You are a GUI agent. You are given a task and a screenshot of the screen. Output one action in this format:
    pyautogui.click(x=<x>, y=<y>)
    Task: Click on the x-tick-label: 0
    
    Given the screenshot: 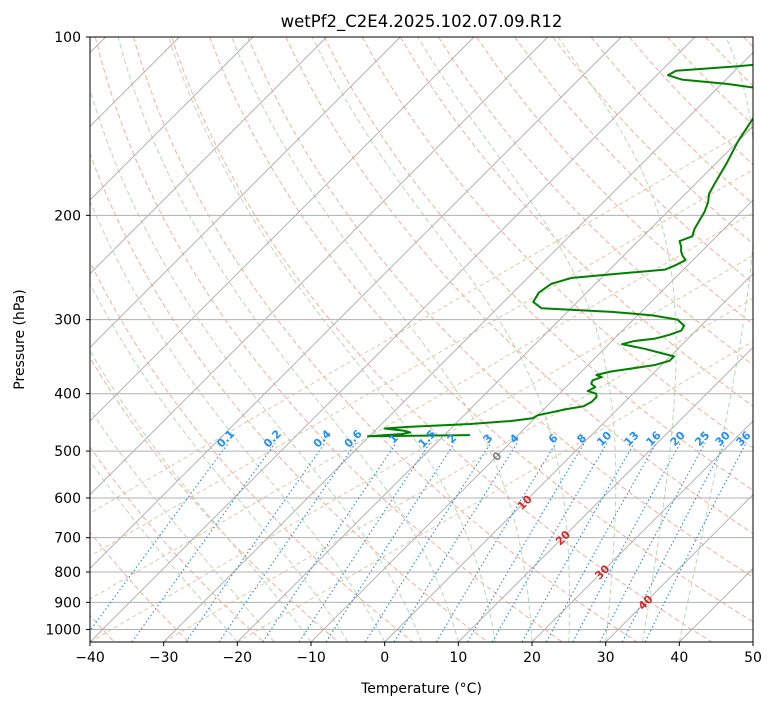 What is the action you would take?
    pyautogui.click(x=384, y=658)
    